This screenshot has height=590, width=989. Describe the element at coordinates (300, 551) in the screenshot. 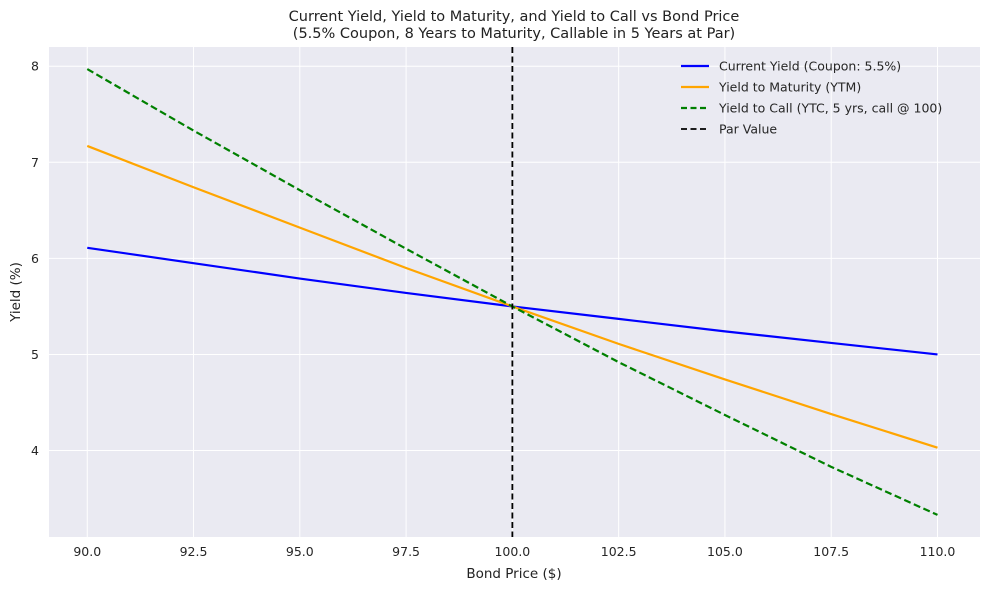

I see `x-tick-label: 95.0` at that location.